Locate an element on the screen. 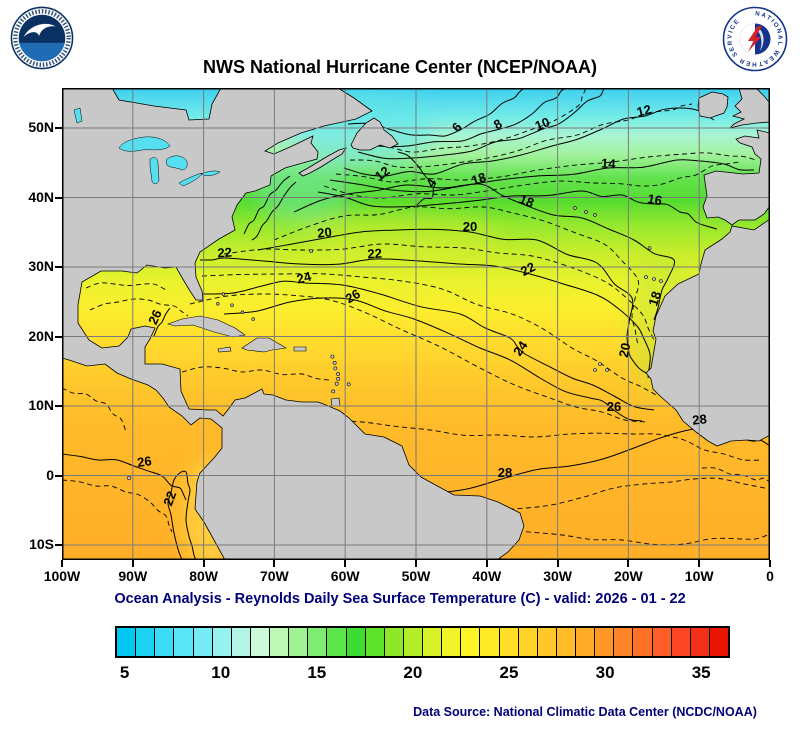 The image size is (800, 737). colorbar-tick-label: 35 is located at coordinates (701, 672).